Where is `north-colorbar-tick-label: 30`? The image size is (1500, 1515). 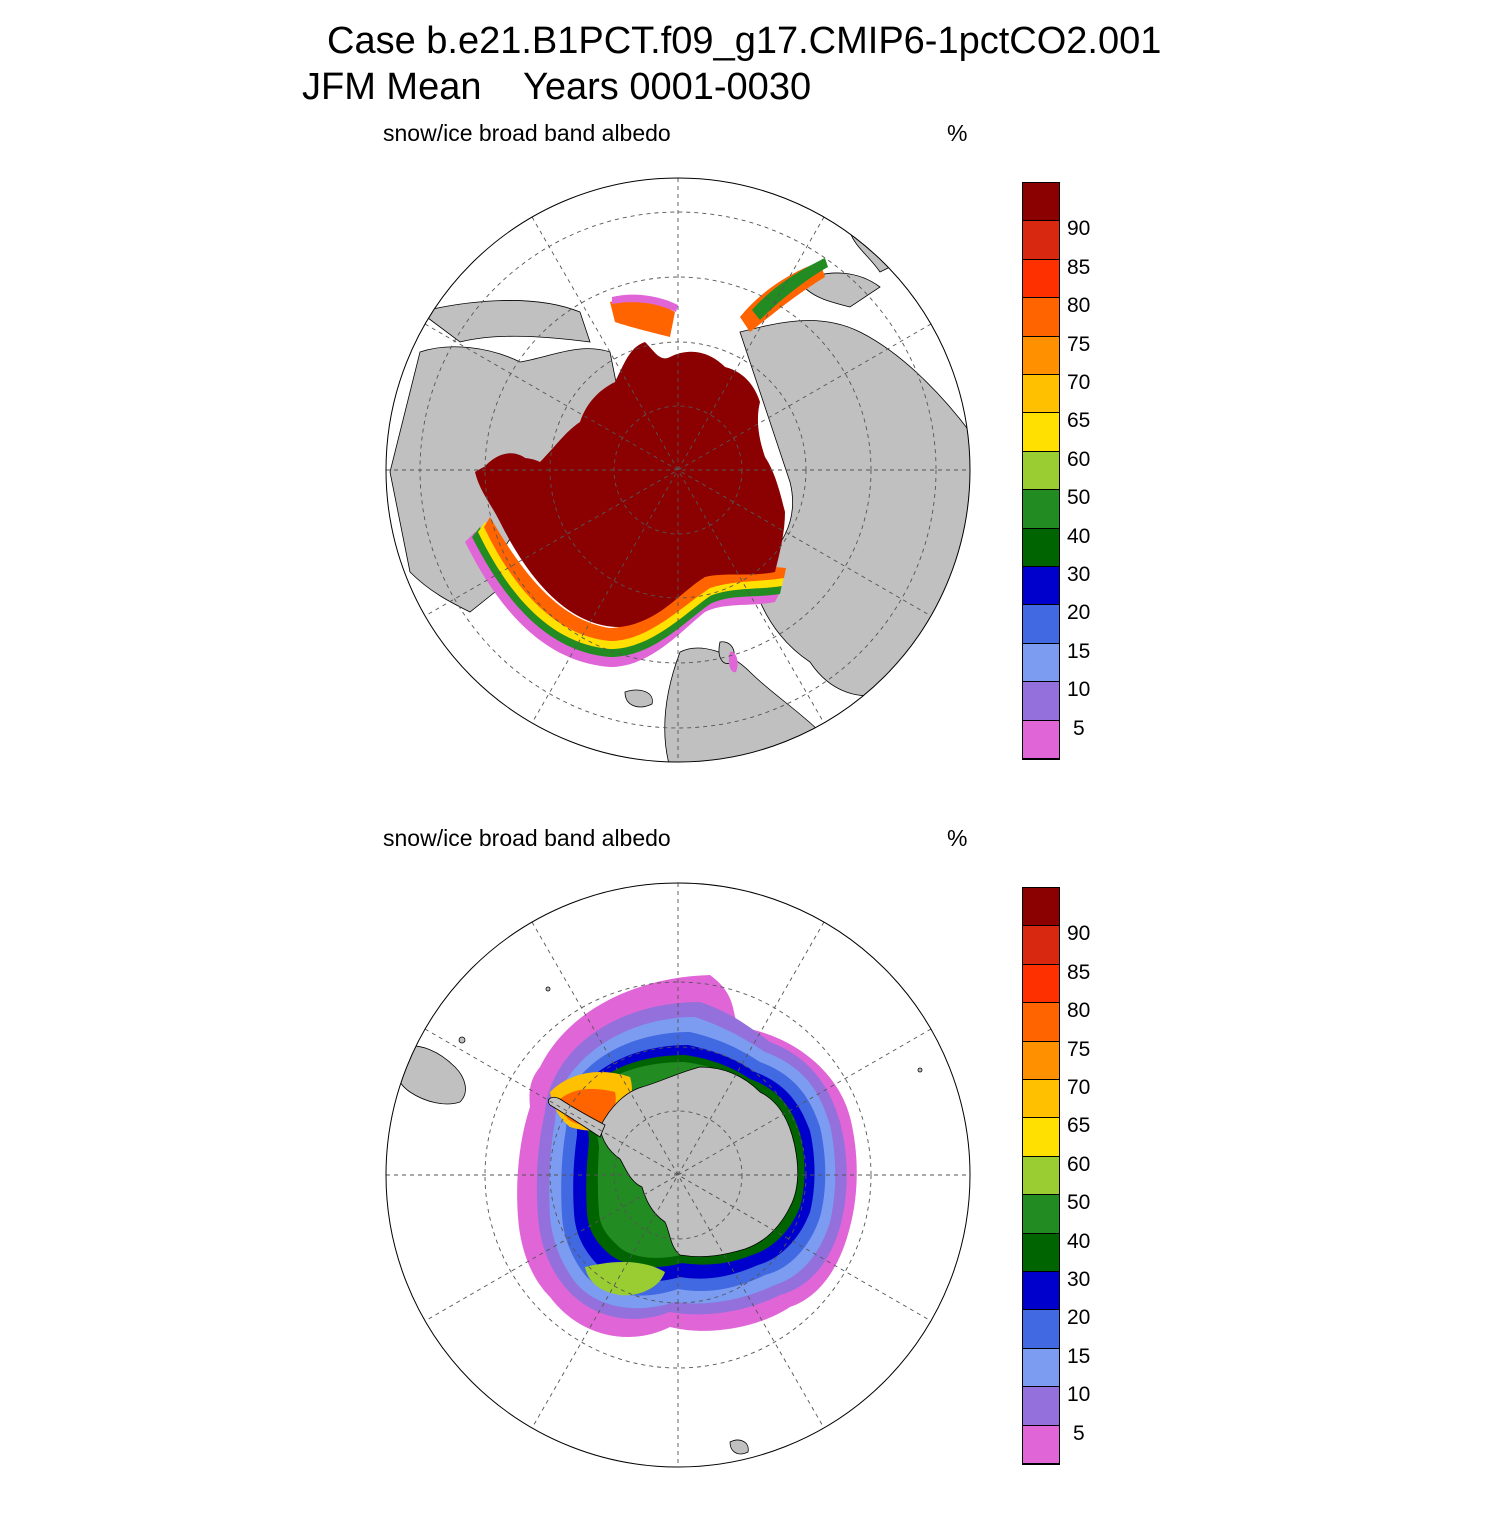
north-colorbar-tick-label: 30 is located at coordinates (1079, 574).